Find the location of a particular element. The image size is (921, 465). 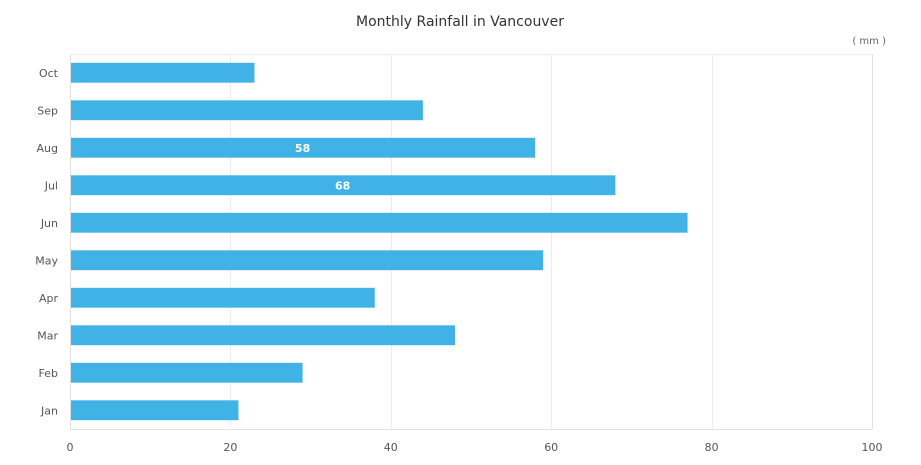

category-label: Jul is located at coordinates (51, 185).